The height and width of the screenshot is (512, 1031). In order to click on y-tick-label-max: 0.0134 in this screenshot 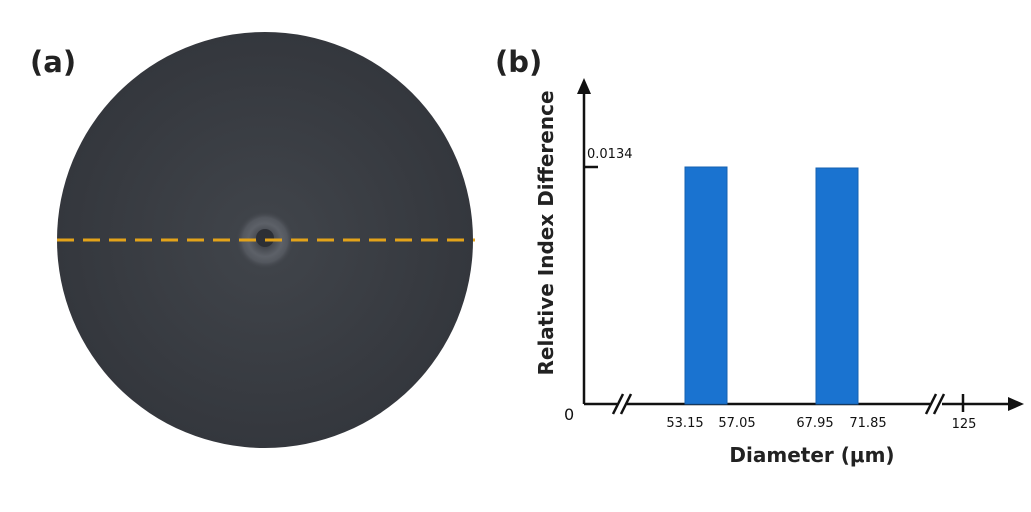, I will do `click(610, 154)`.